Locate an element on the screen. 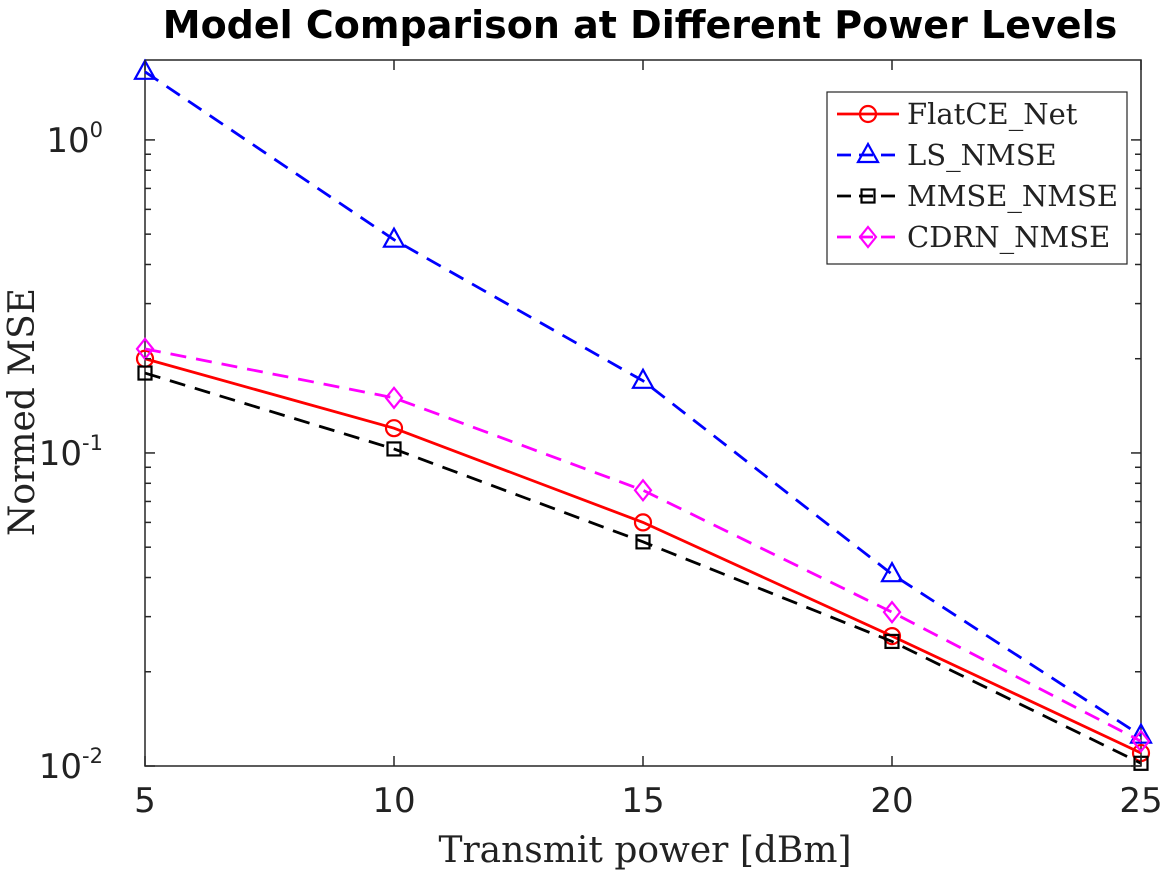 The image size is (1167, 875). x-tick-label: 10 is located at coordinates (393, 801).